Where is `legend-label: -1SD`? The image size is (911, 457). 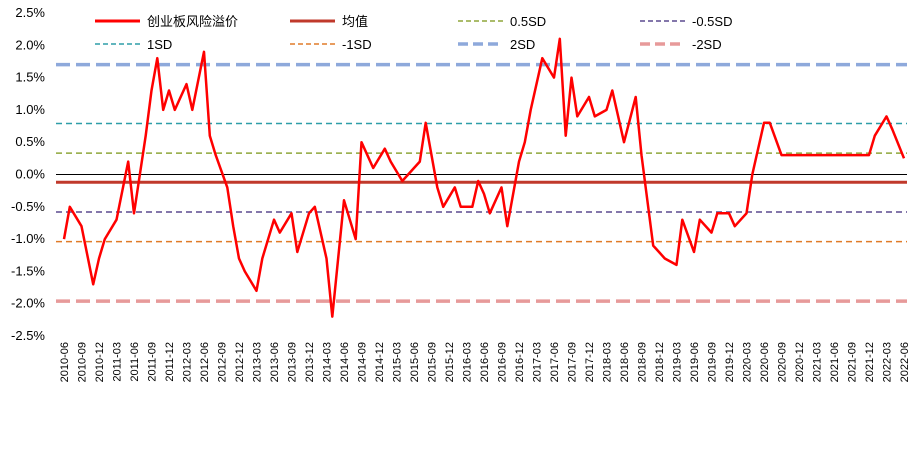
legend-label: -1SD is located at coordinates (357, 44).